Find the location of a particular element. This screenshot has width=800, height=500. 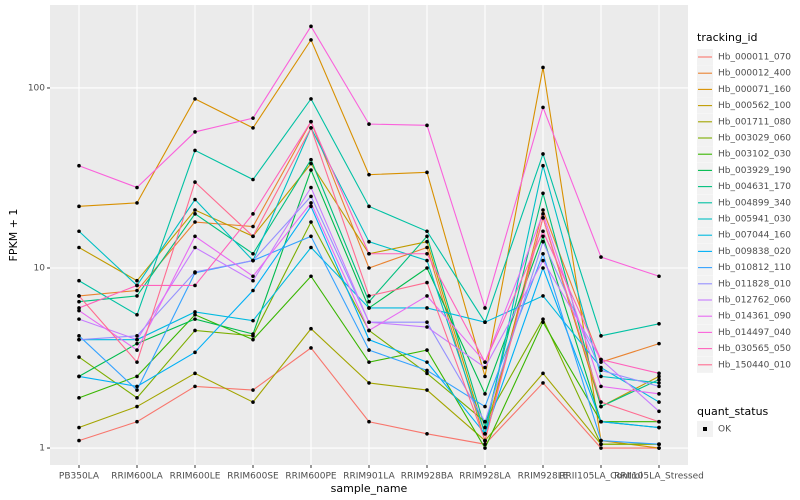

x-tick-label: RRII105LA_Stressed is located at coordinates (659, 477).